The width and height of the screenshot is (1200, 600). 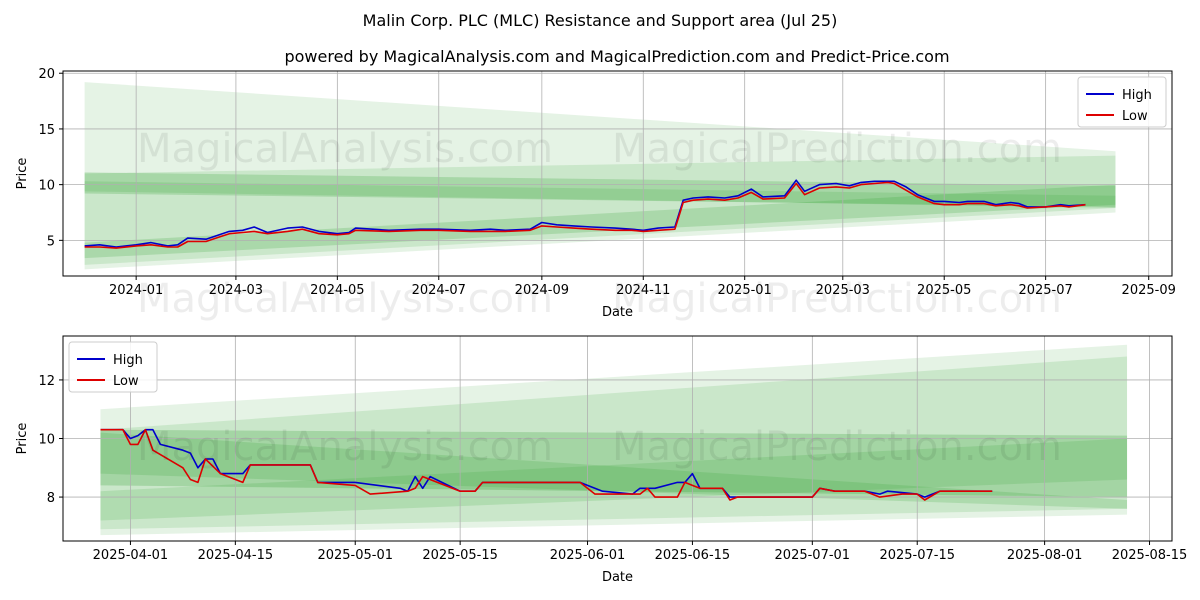 I want to click on x-tick-label: 2024-05, so click(x=337, y=290).